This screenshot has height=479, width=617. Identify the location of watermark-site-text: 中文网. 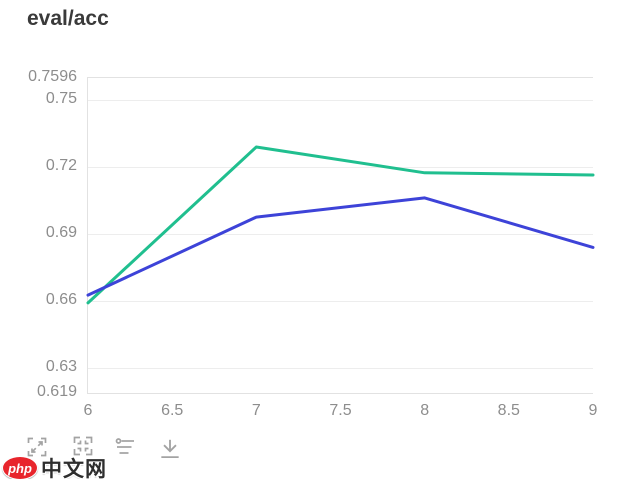
(74, 468).